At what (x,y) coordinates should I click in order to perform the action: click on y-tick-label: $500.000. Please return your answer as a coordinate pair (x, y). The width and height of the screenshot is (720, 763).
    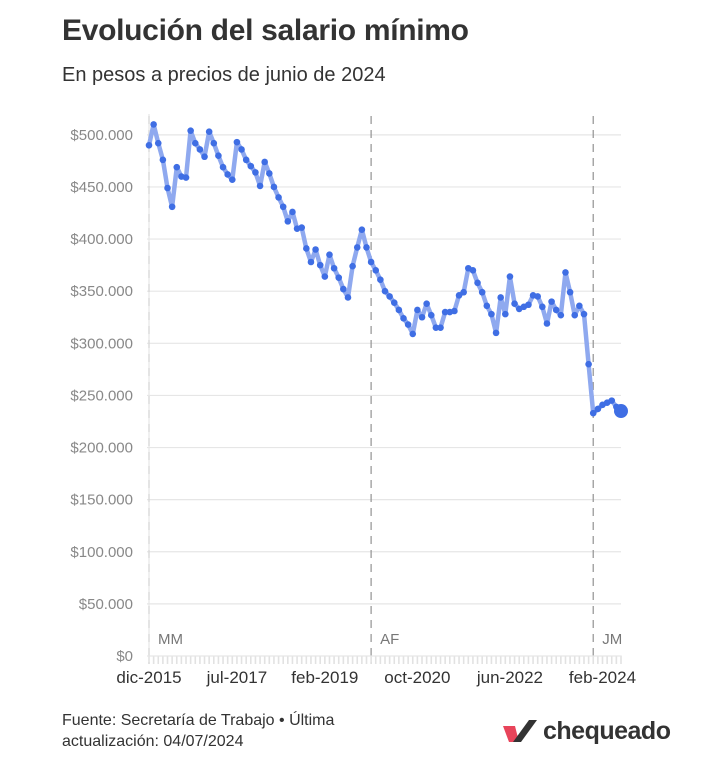
    Looking at the image, I should click on (101, 135).